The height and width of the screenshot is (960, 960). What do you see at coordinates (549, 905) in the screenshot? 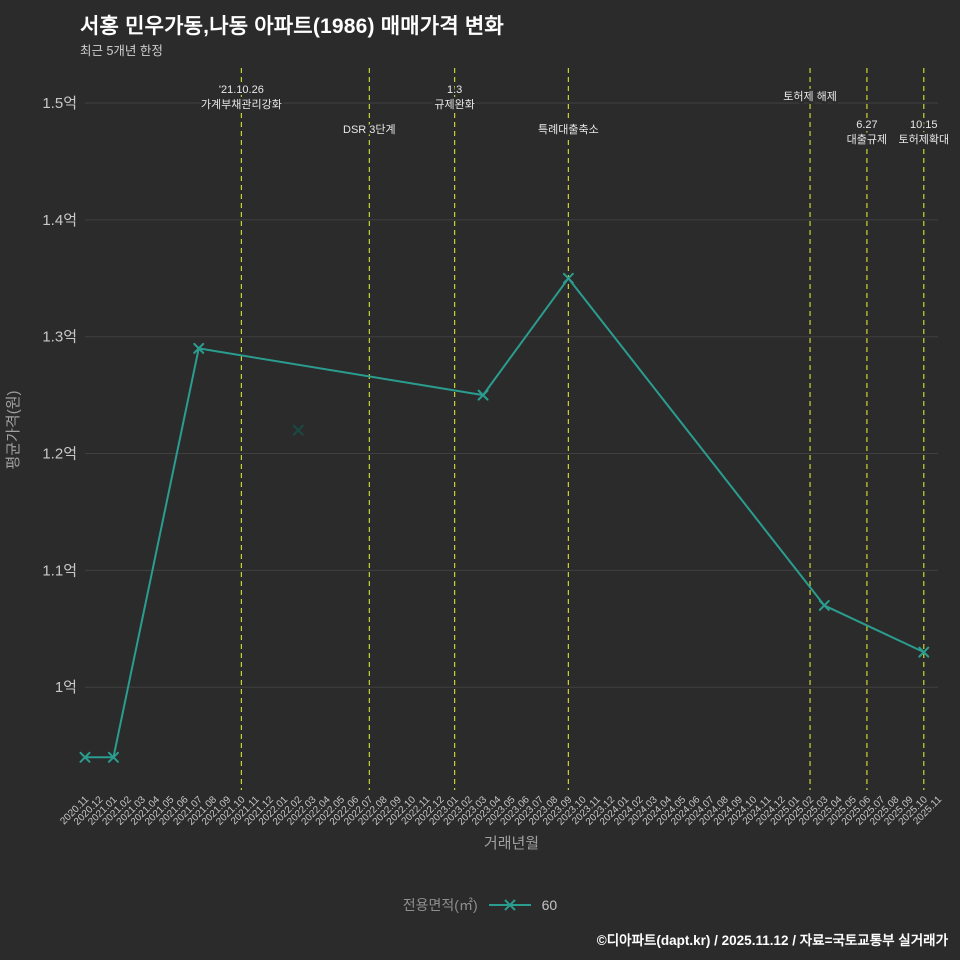
I see `legend-series-value: 60` at bounding box center [549, 905].